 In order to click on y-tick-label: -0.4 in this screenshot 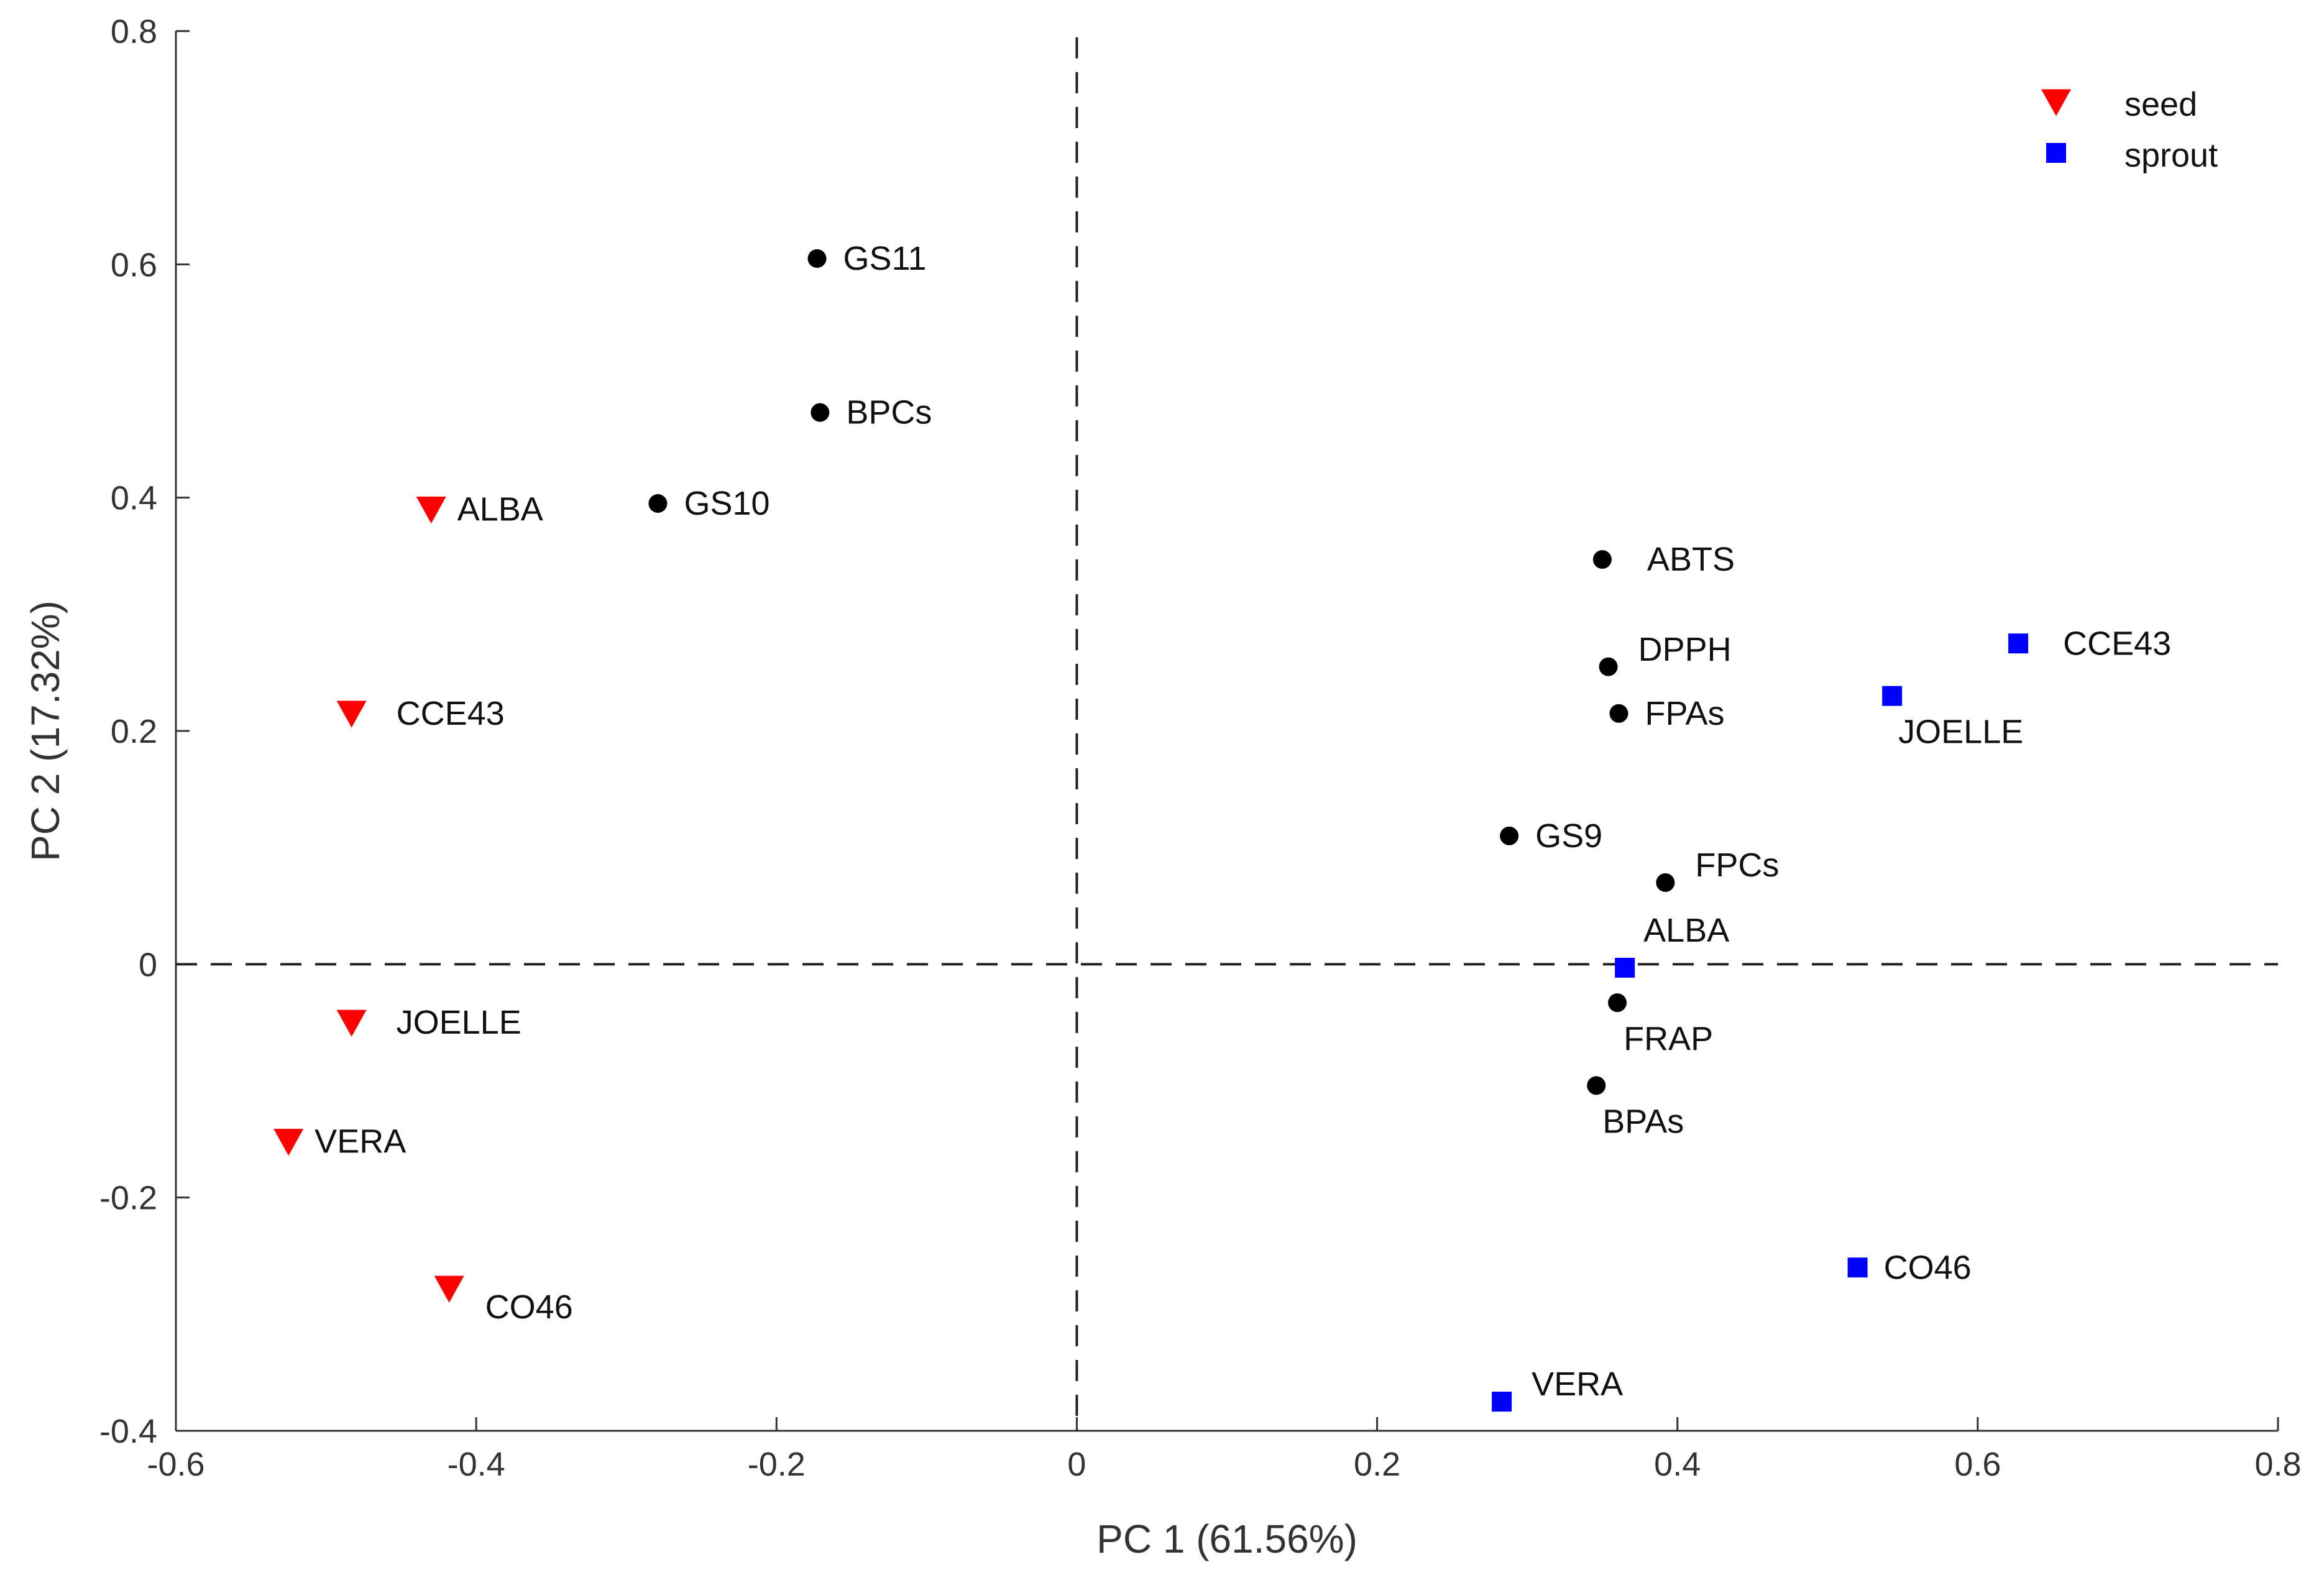, I will do `click(128, 1431)`.